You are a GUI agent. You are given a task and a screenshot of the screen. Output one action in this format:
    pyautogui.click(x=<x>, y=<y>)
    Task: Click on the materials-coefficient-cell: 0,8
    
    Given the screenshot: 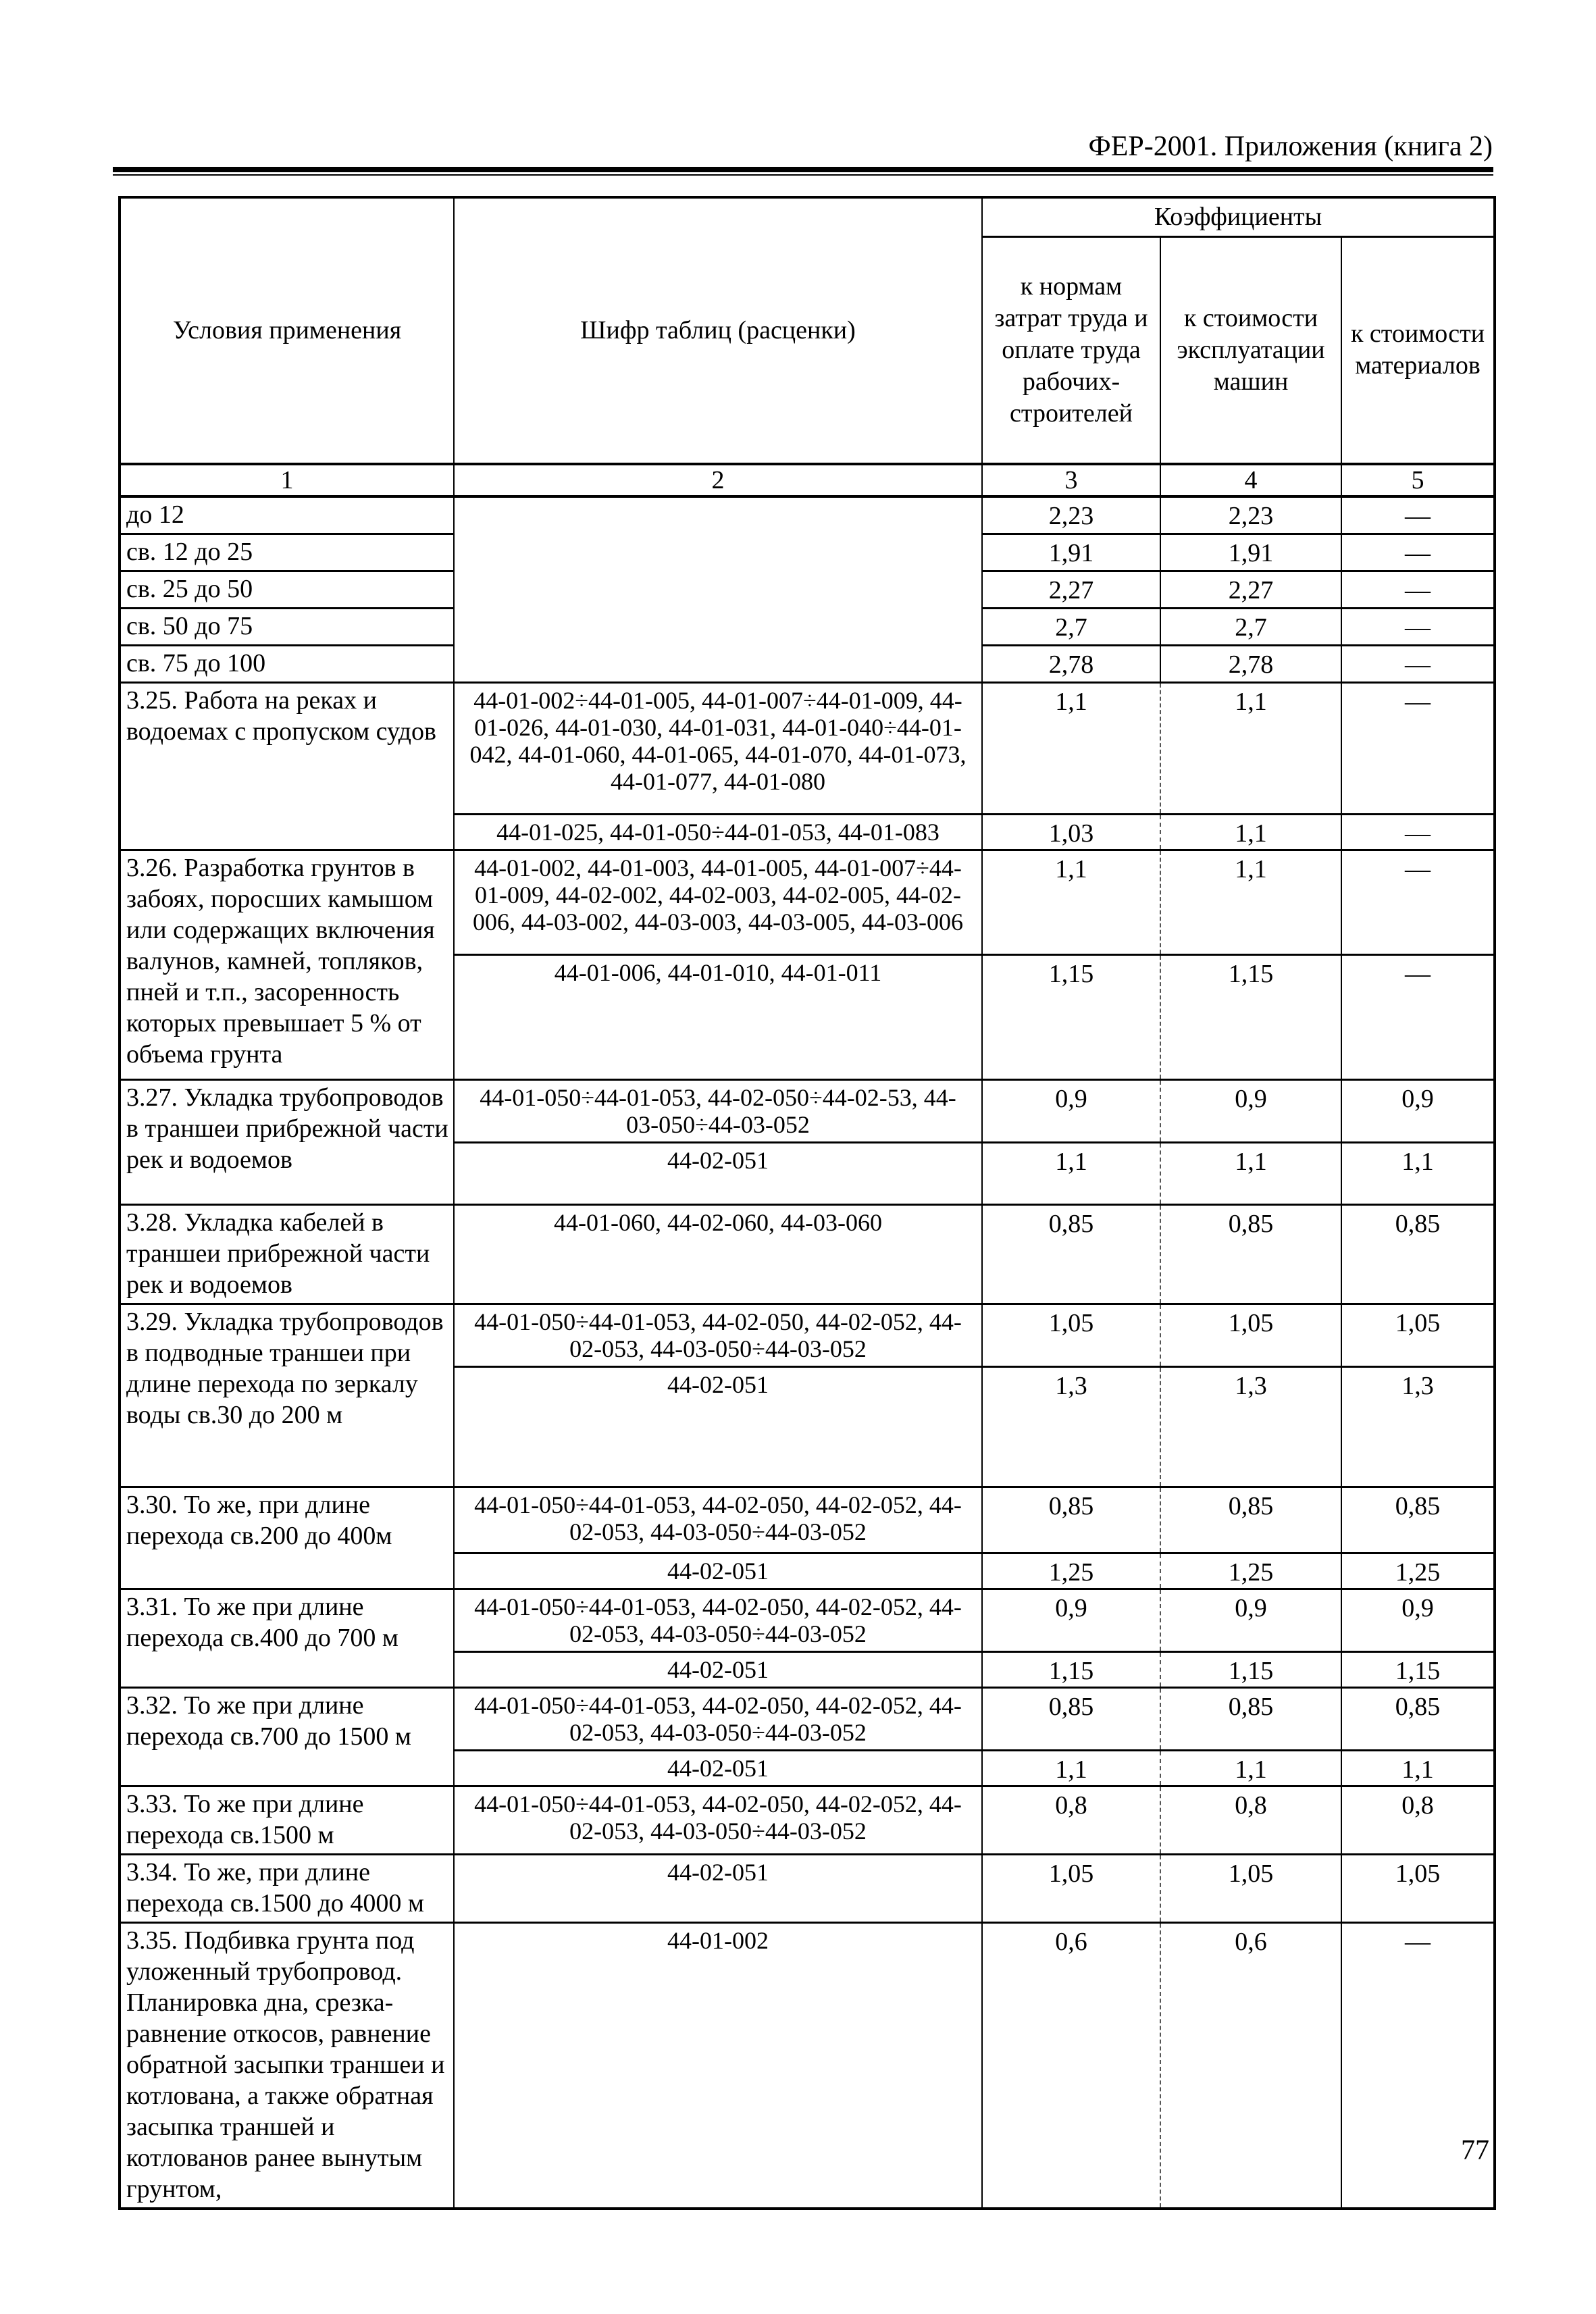 What is the action you would take?
    pyautogui.click(x=1418, y=1819)
    